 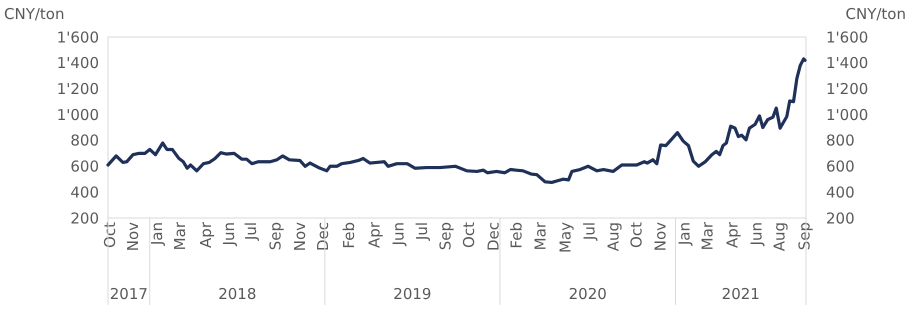 What do you see at coordinates (77, 63) in the screenshot?
I see `y-tick-label: 1'400` at bounding box center [77, 63].